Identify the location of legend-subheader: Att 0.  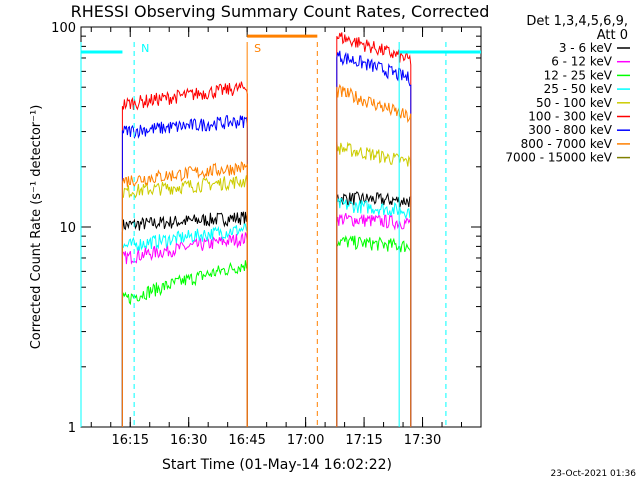
(612, 35).